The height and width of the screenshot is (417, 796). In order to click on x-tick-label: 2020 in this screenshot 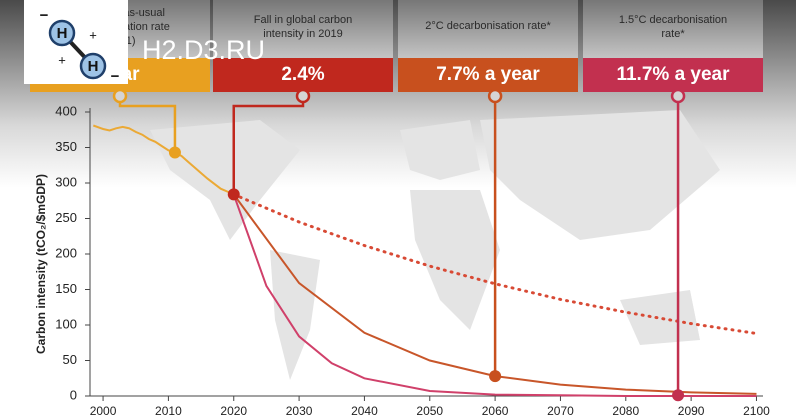, I will do `click(233, 410)`.